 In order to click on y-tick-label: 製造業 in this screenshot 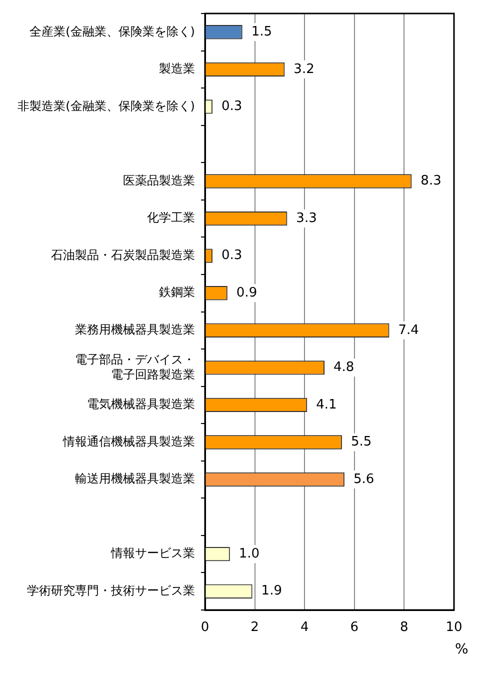, I will do `click(177, 69)`.